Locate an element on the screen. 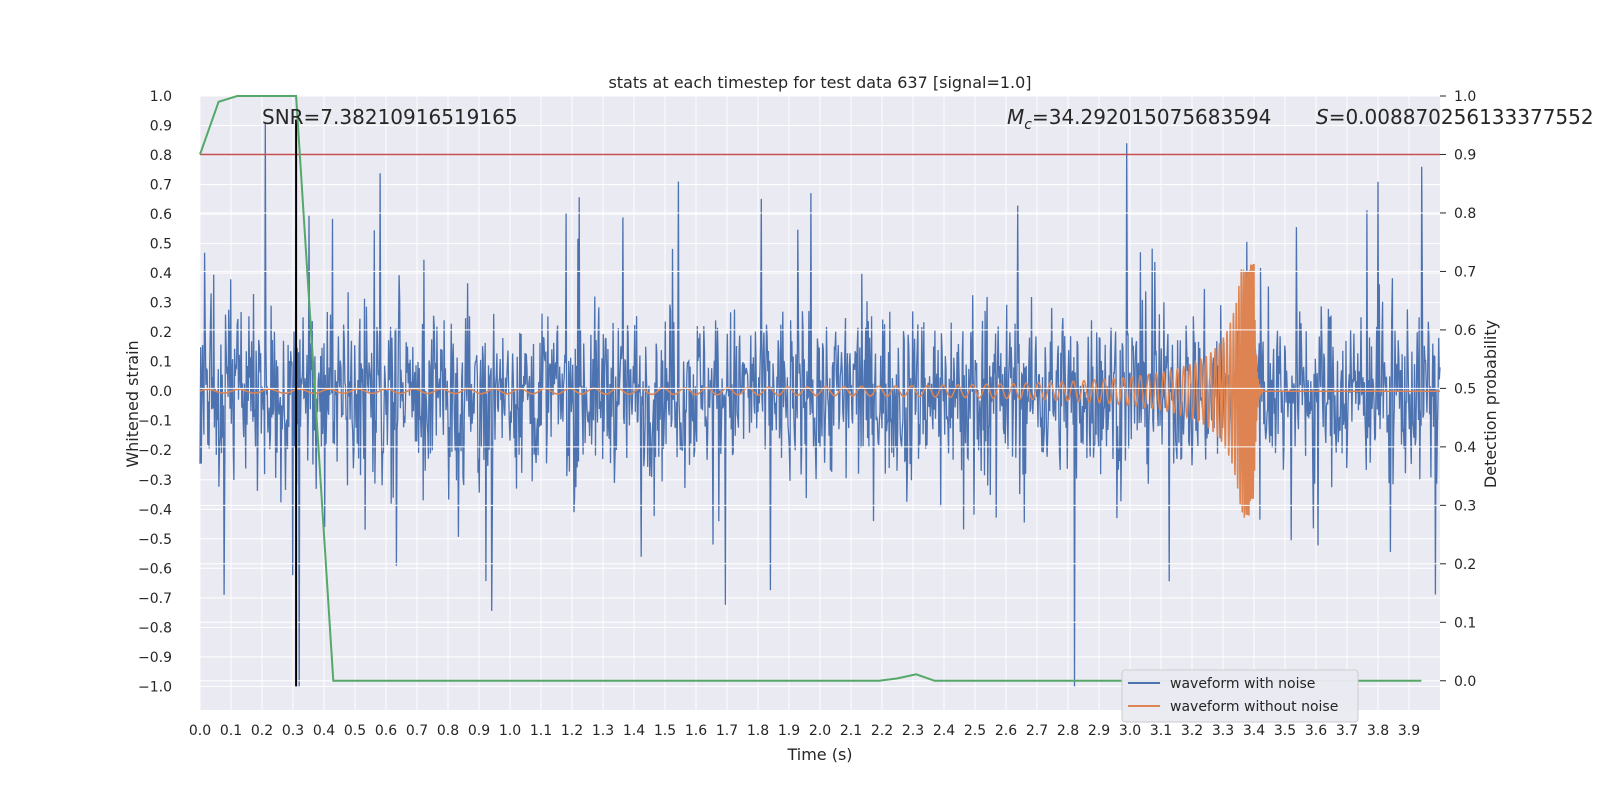  x-tick-label: 2.2 is located at coordinates (882, 731).